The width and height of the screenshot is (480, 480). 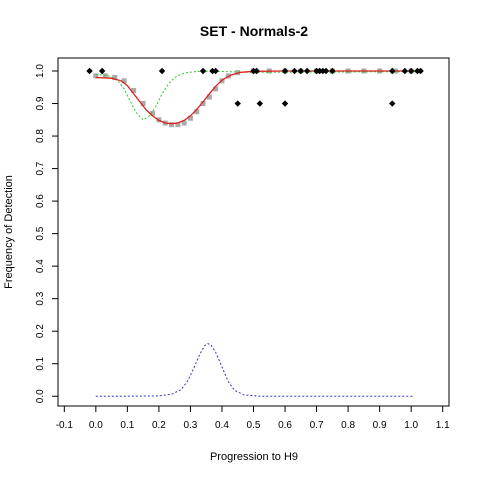 What do you see at coordinates (222, 425) in the screenshot?
I see `x-tick-label: 0.4` at bounding box center [222, 425].